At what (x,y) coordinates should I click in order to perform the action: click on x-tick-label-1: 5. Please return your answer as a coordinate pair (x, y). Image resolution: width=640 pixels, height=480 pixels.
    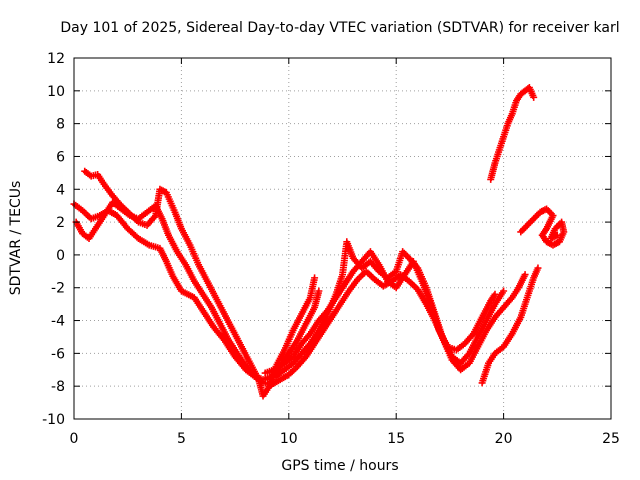
    Looking at the image, I should click on (181, 439).